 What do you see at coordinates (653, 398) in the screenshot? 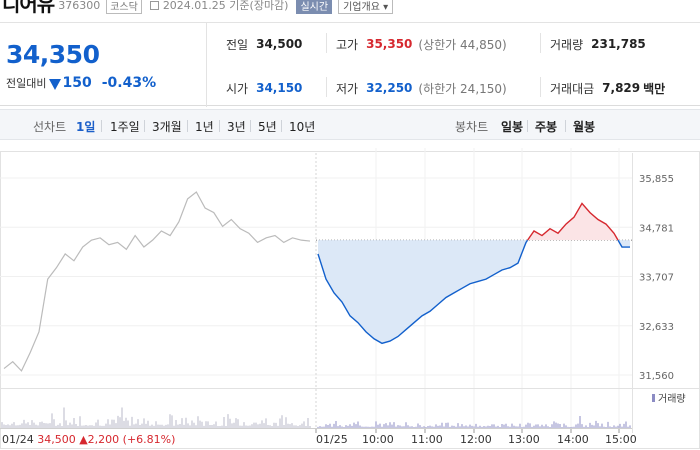
I see `volume-legend-swatch` at bounding box center [653, 398].